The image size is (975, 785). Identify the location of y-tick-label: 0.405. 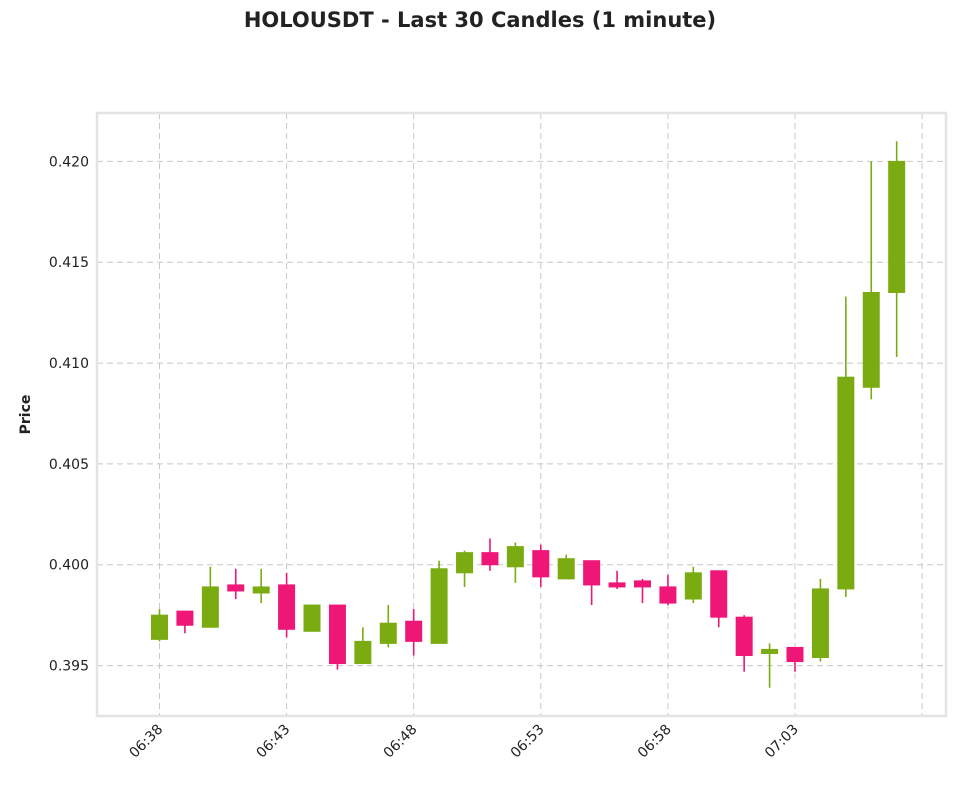
(69, 465).